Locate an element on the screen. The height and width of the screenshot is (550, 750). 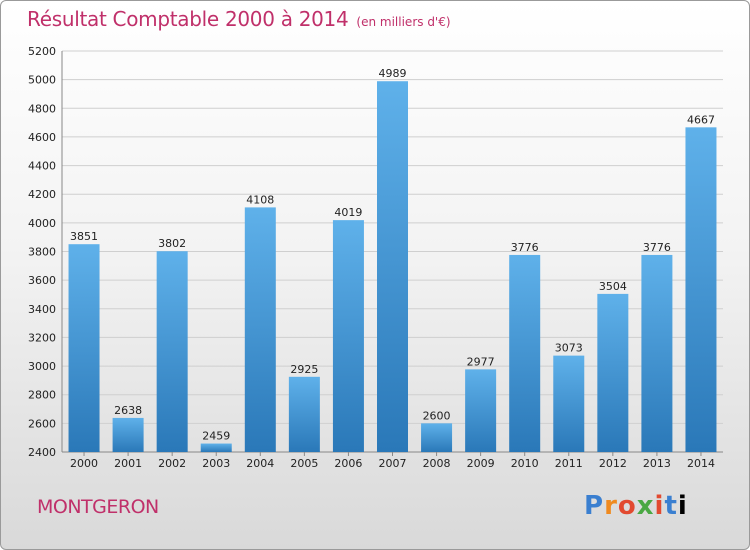
x-tick-label: 2012 is located at coordinates (613, 463).